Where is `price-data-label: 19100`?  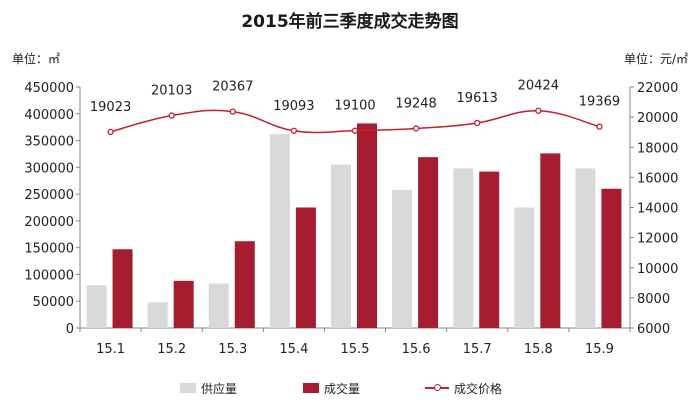 price-data-label: 19100 is located at coordinates (354, 106).